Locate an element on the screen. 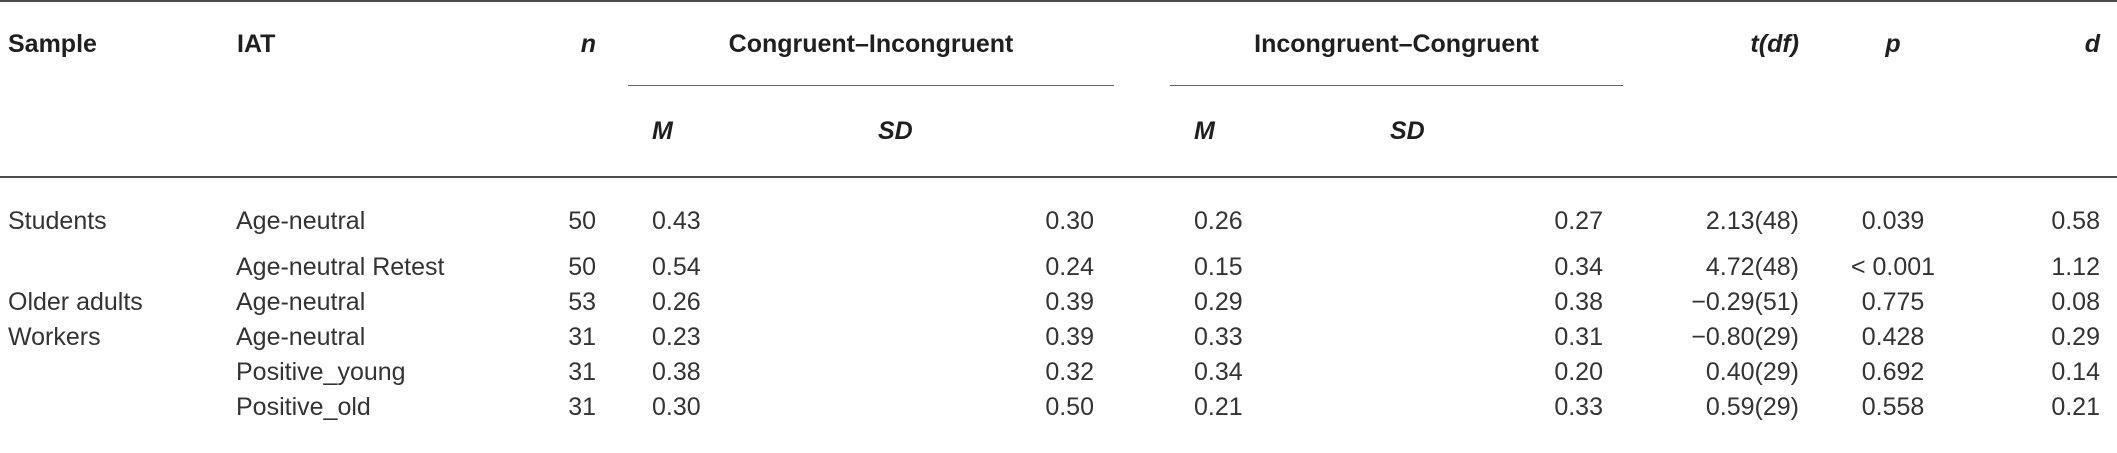  cell-p: 0.039 is located at coordinates (1893, 220).